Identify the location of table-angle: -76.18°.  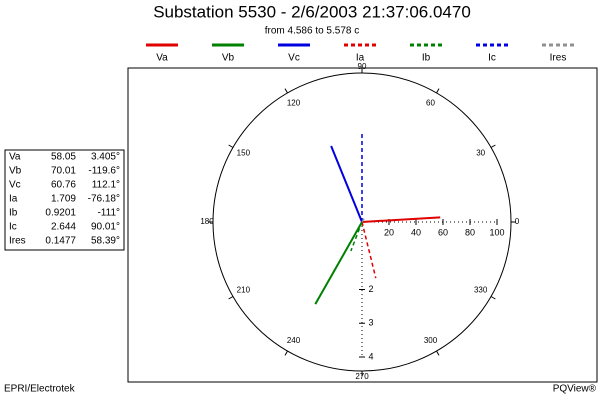
(104, 199).